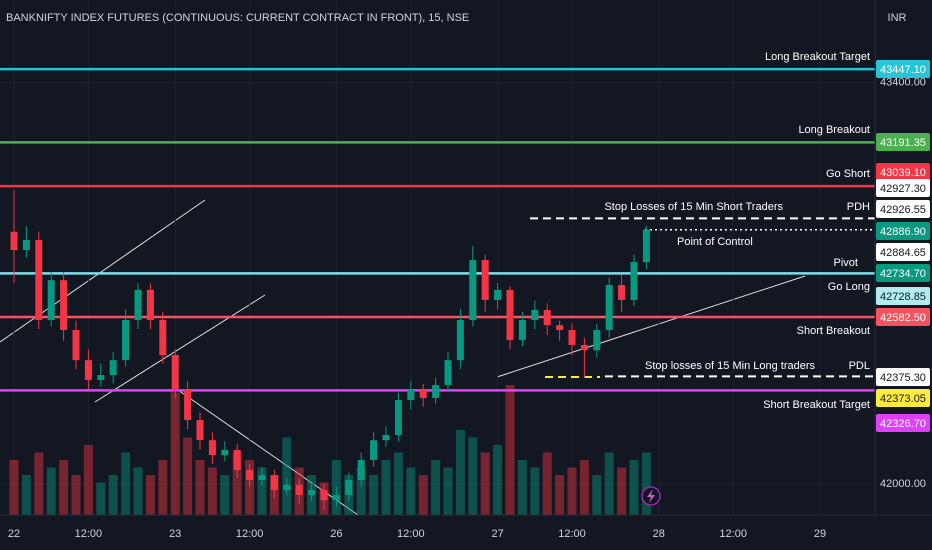  What do you see at coordinates (903, 297) in the screenshot?
I see `price-label: 42728.85` at bounding box center [903, 297].